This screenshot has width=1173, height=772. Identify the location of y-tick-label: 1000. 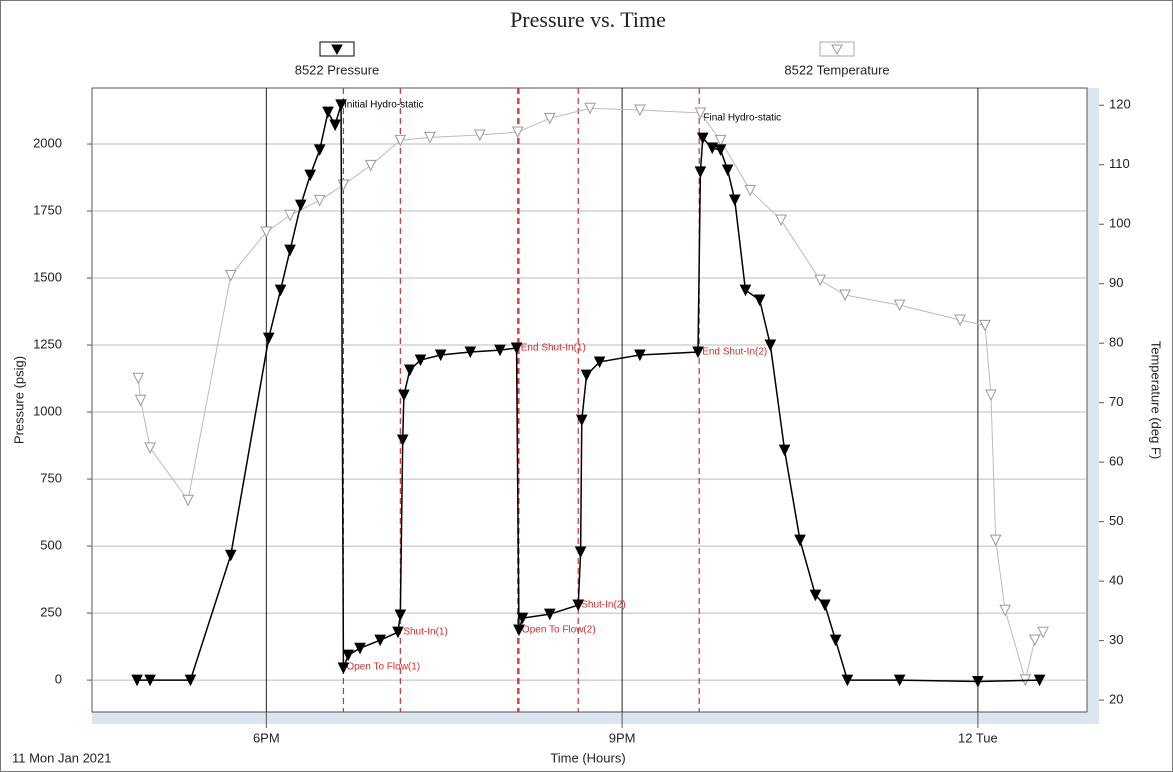
(47, 410).